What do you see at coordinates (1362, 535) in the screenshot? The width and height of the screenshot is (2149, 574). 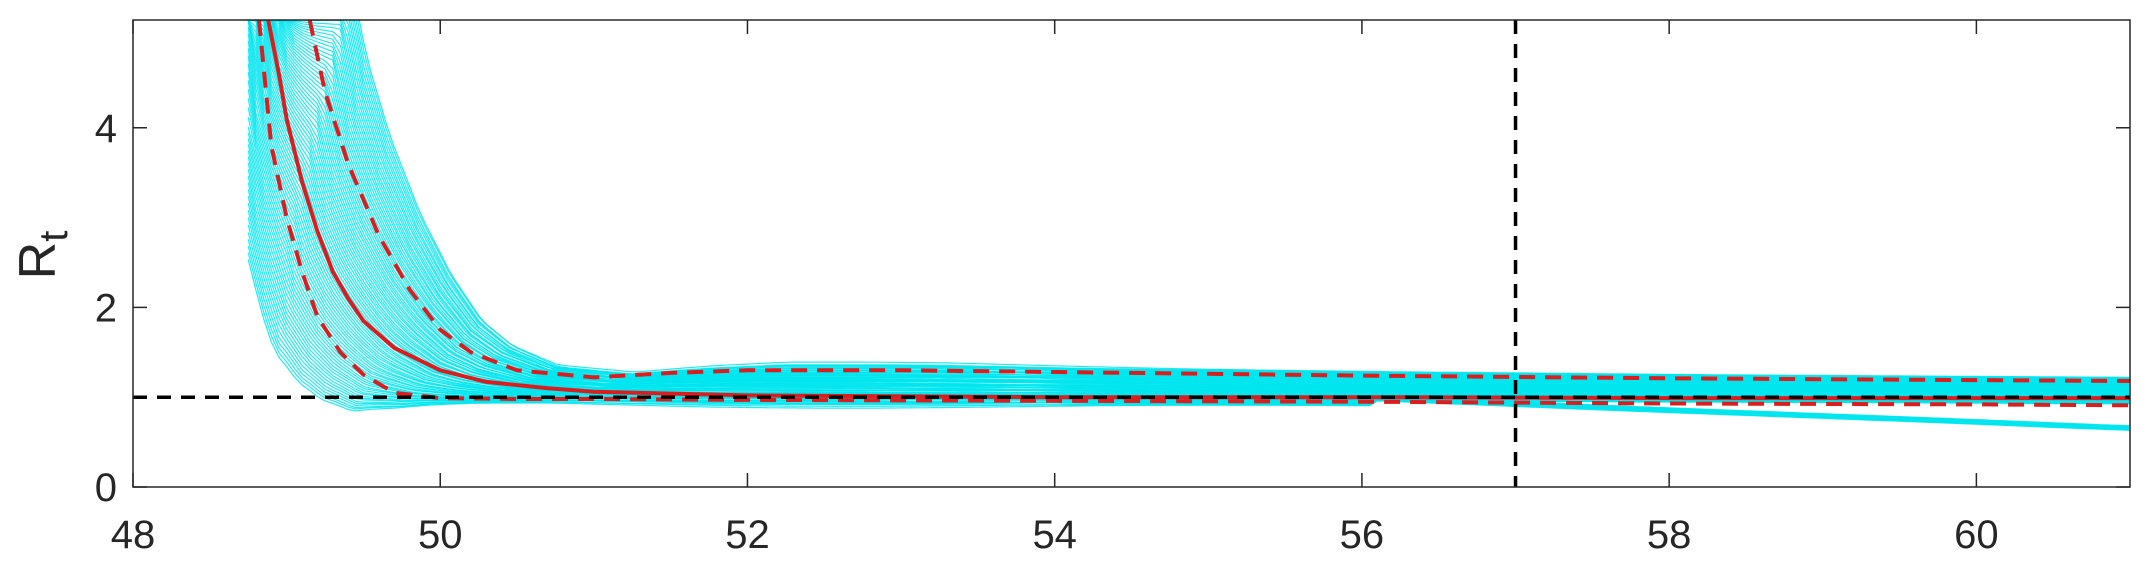 I see `x-tick-label: 56` at bounding box center [1362, 535].